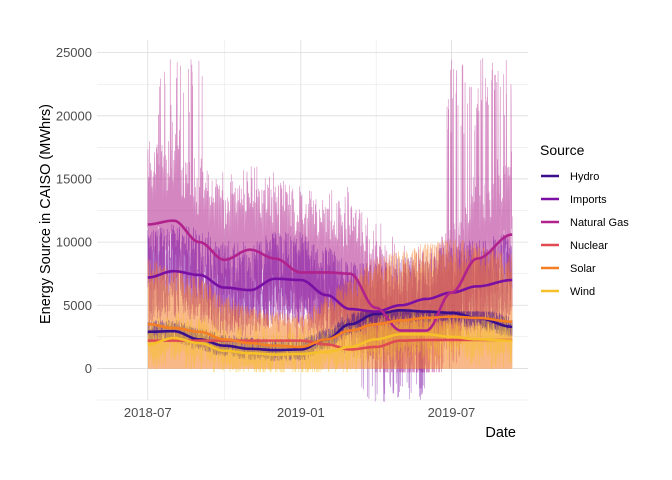 The width and height of the screenshot is (672, 480). I want to click on raw-series-solar, so click(330, 304).